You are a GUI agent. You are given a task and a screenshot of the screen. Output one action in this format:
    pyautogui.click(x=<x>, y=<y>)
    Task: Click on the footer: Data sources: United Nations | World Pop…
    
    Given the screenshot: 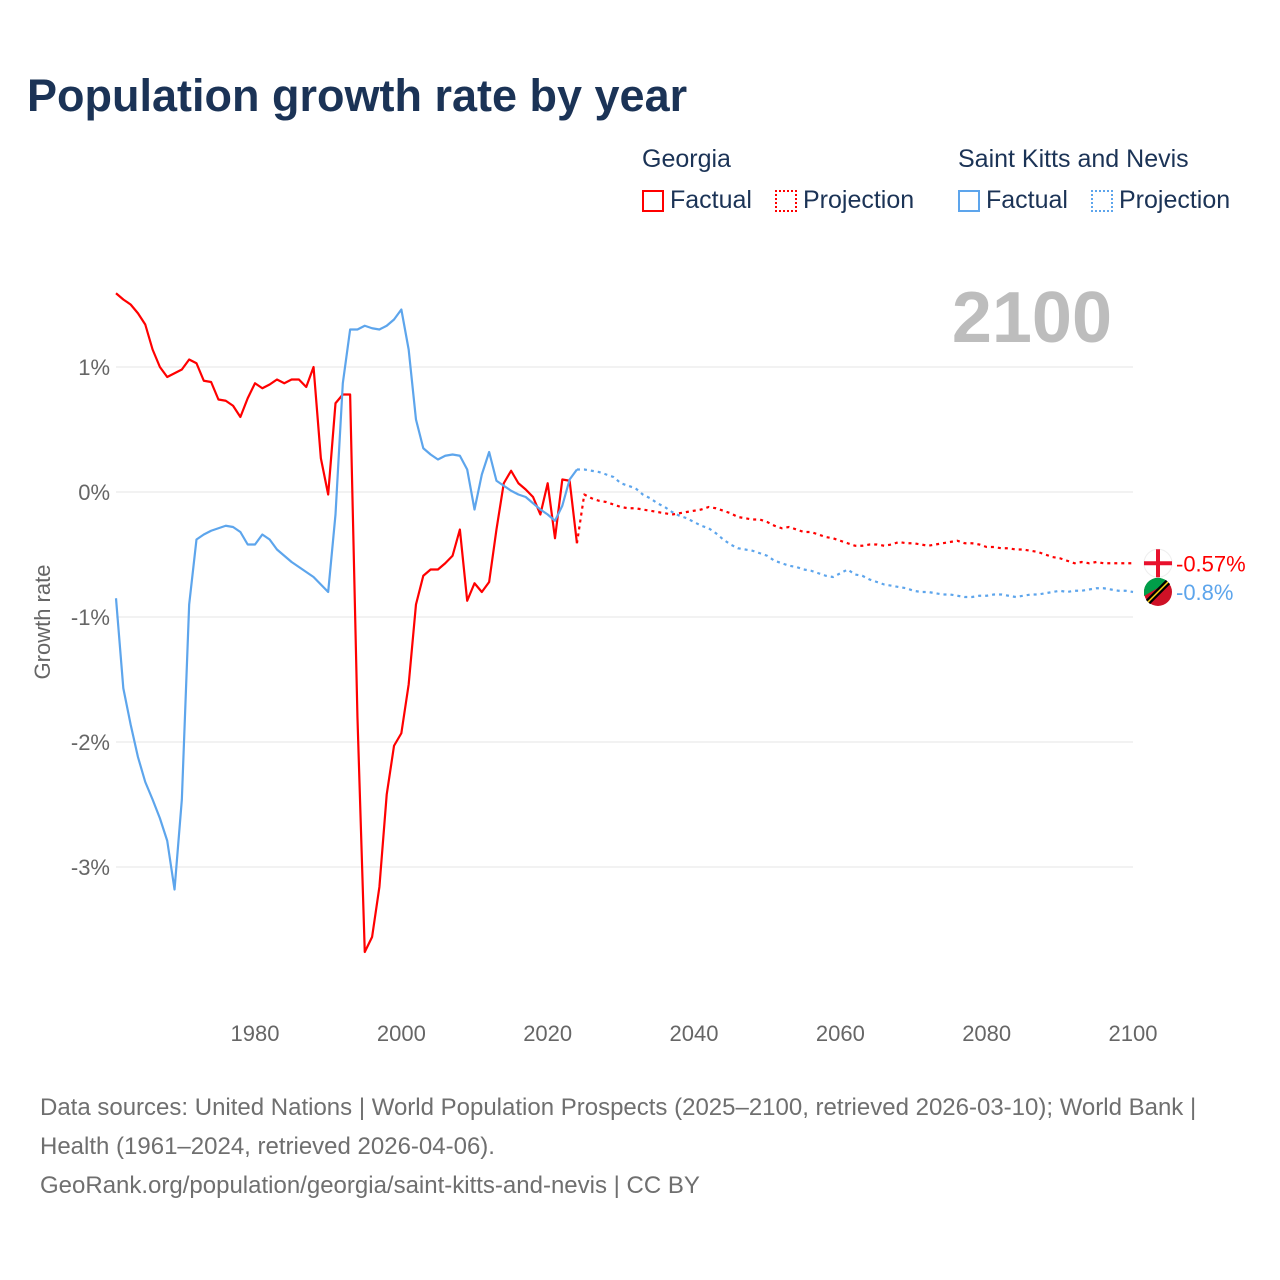 What is the action you would take?
    pyautogui.click(x=640, y=1146)
    